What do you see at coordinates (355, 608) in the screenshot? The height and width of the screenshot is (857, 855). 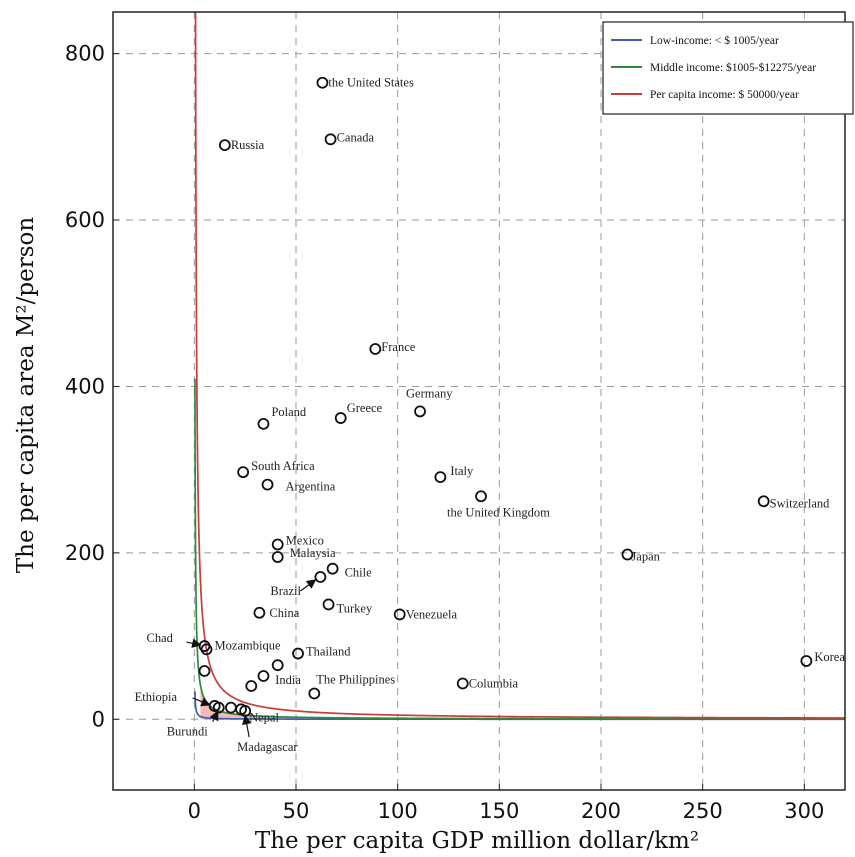 I see `point-label: Turkey` at bounding box center [355, 608].